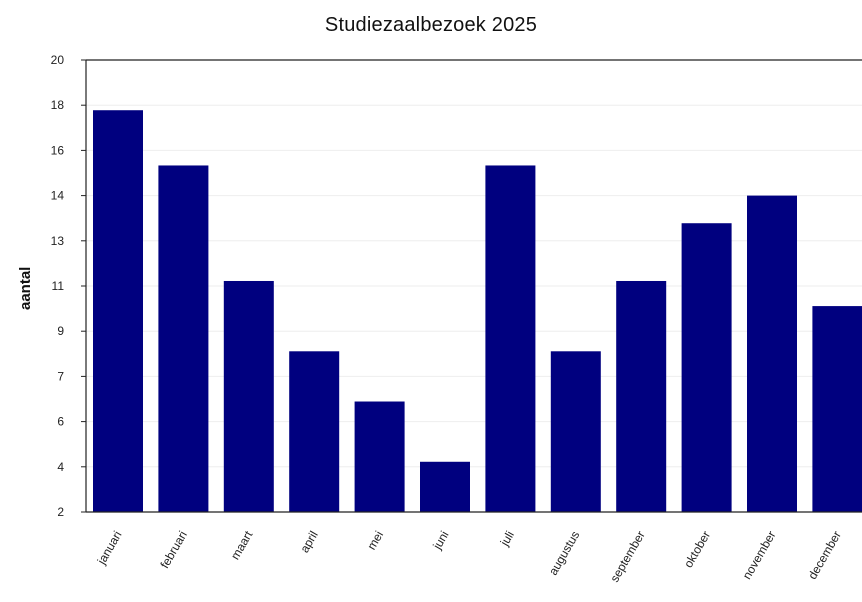 This screenshot has height=602, width=862. What do you see at coordinates (109, 548) in the screenshot?
I see `x-tick-label: januari` at bounding box center [109, 548].